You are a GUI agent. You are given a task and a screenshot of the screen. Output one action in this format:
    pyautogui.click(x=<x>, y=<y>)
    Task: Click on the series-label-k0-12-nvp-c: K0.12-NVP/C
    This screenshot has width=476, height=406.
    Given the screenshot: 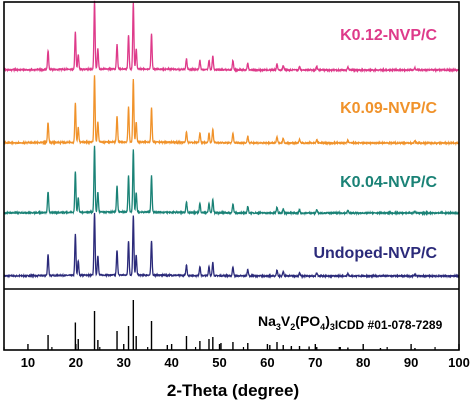 What is the action you would take?
    pyautogui.click(x=388, y=35)
    